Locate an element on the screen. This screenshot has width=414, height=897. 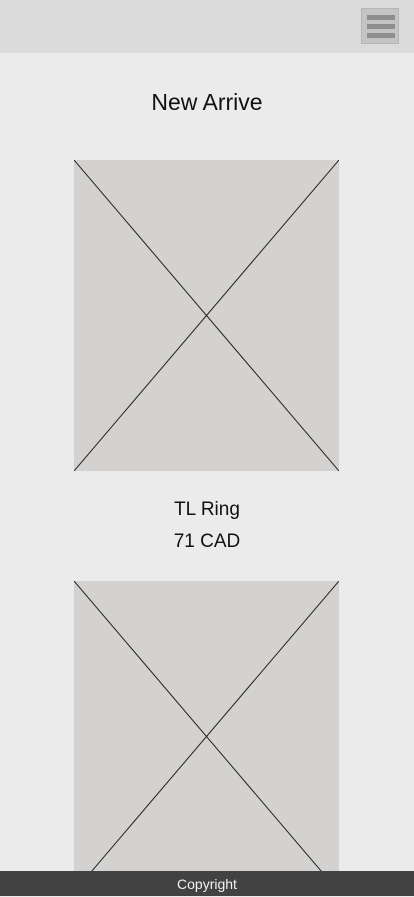
page-title: New Arrive is located at coordinates (207, 102).